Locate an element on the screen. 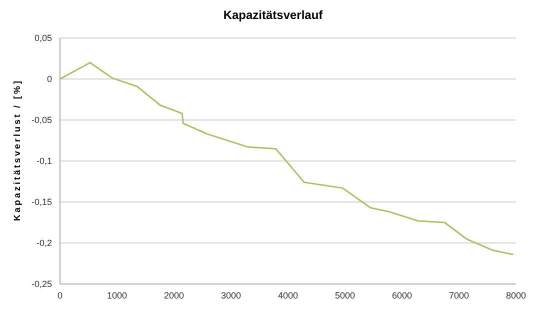  y-tick-label: 0 is located at coordinates (49, 79).